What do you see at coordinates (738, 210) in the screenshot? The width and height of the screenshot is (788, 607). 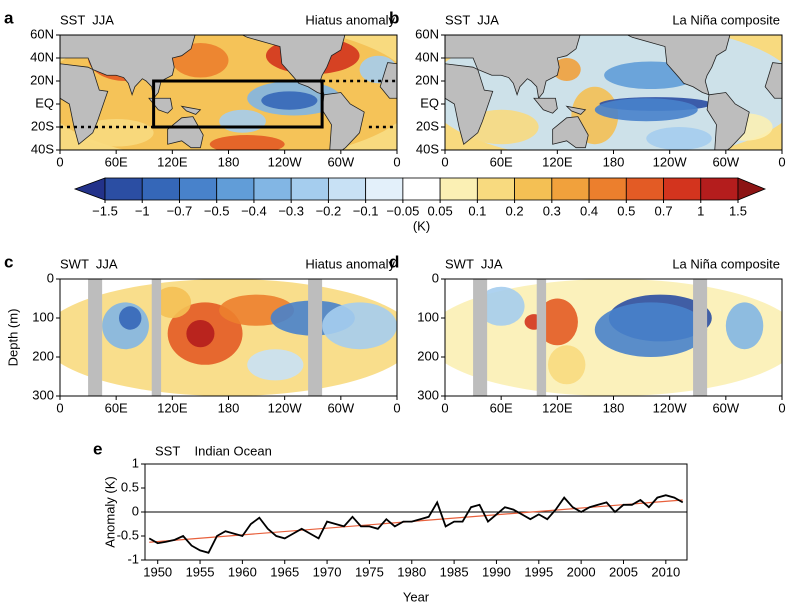 I see `colorbar-label: 1.5` at bounding box center [738, 210].